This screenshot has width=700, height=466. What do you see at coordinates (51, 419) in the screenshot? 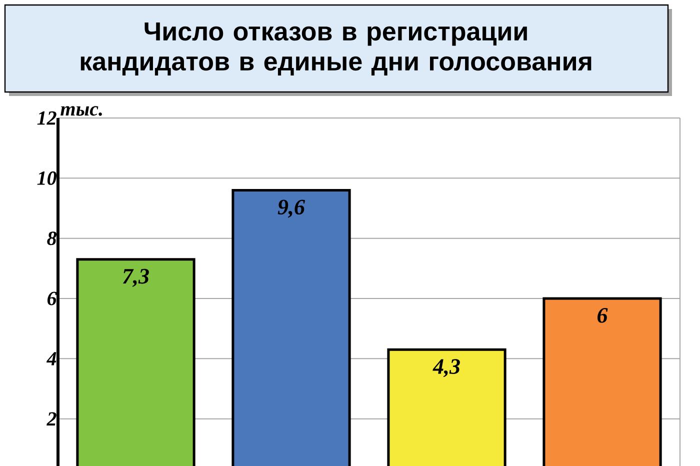
I see `y-tick-label: 2` at bounding box center [51, 419].